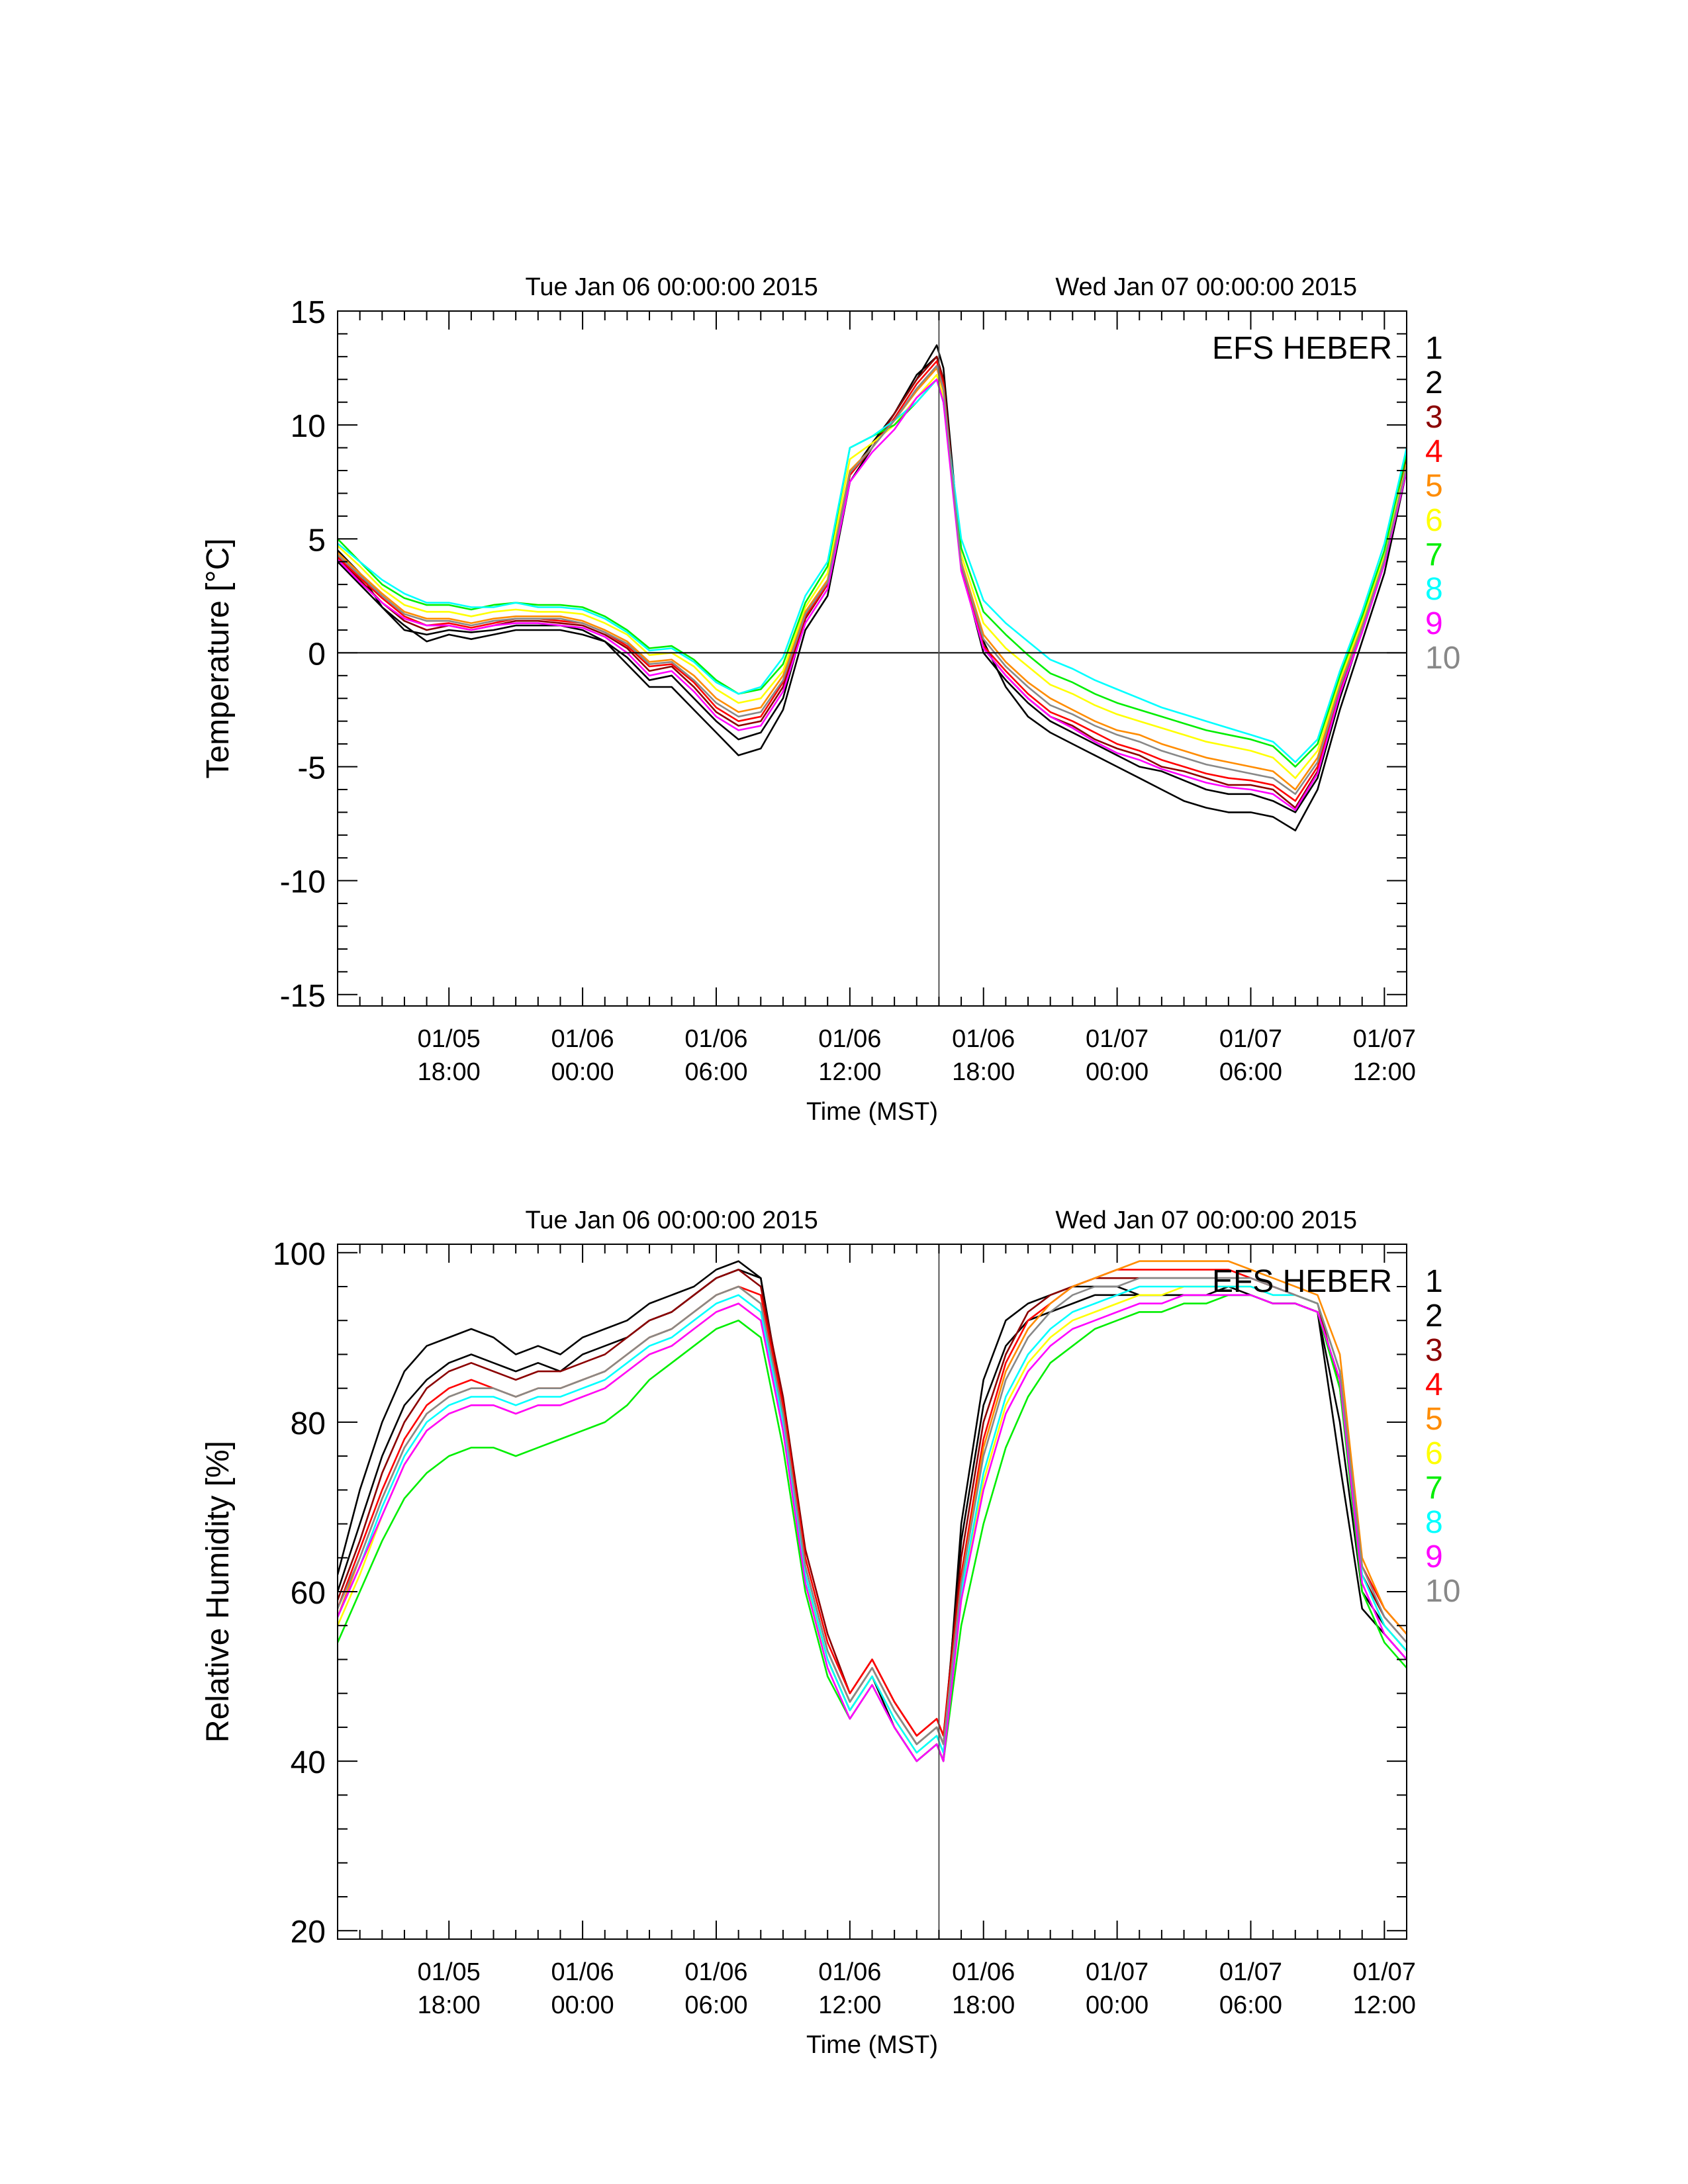 This screenshot has width=1688, height=2184. I want to click on y-tick-label: 0, so click(317, 654).